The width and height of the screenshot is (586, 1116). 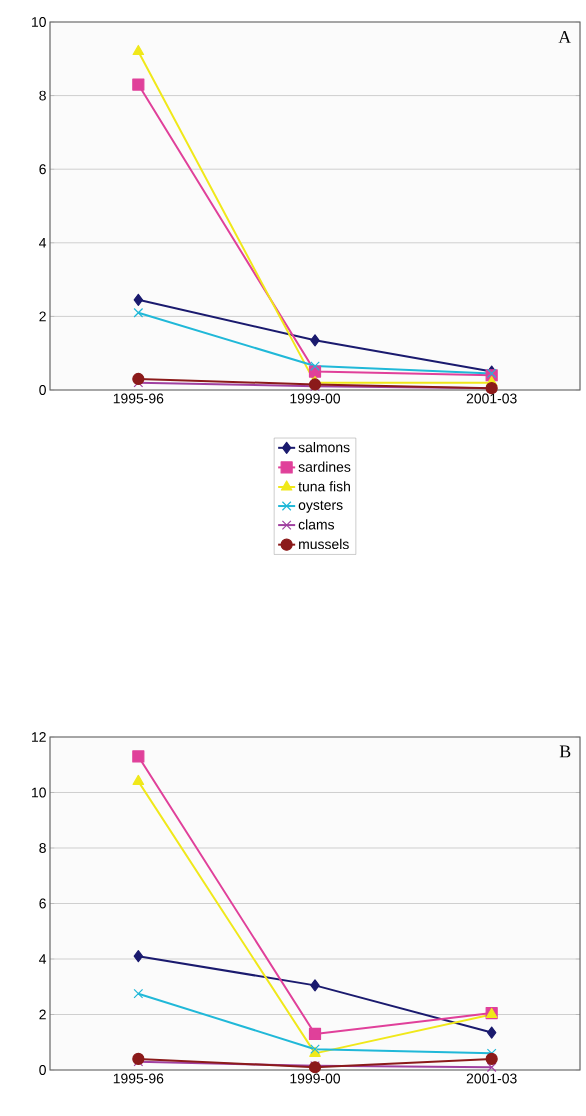 I want to click on legend-label: oysters, so click(x=320, y=506).